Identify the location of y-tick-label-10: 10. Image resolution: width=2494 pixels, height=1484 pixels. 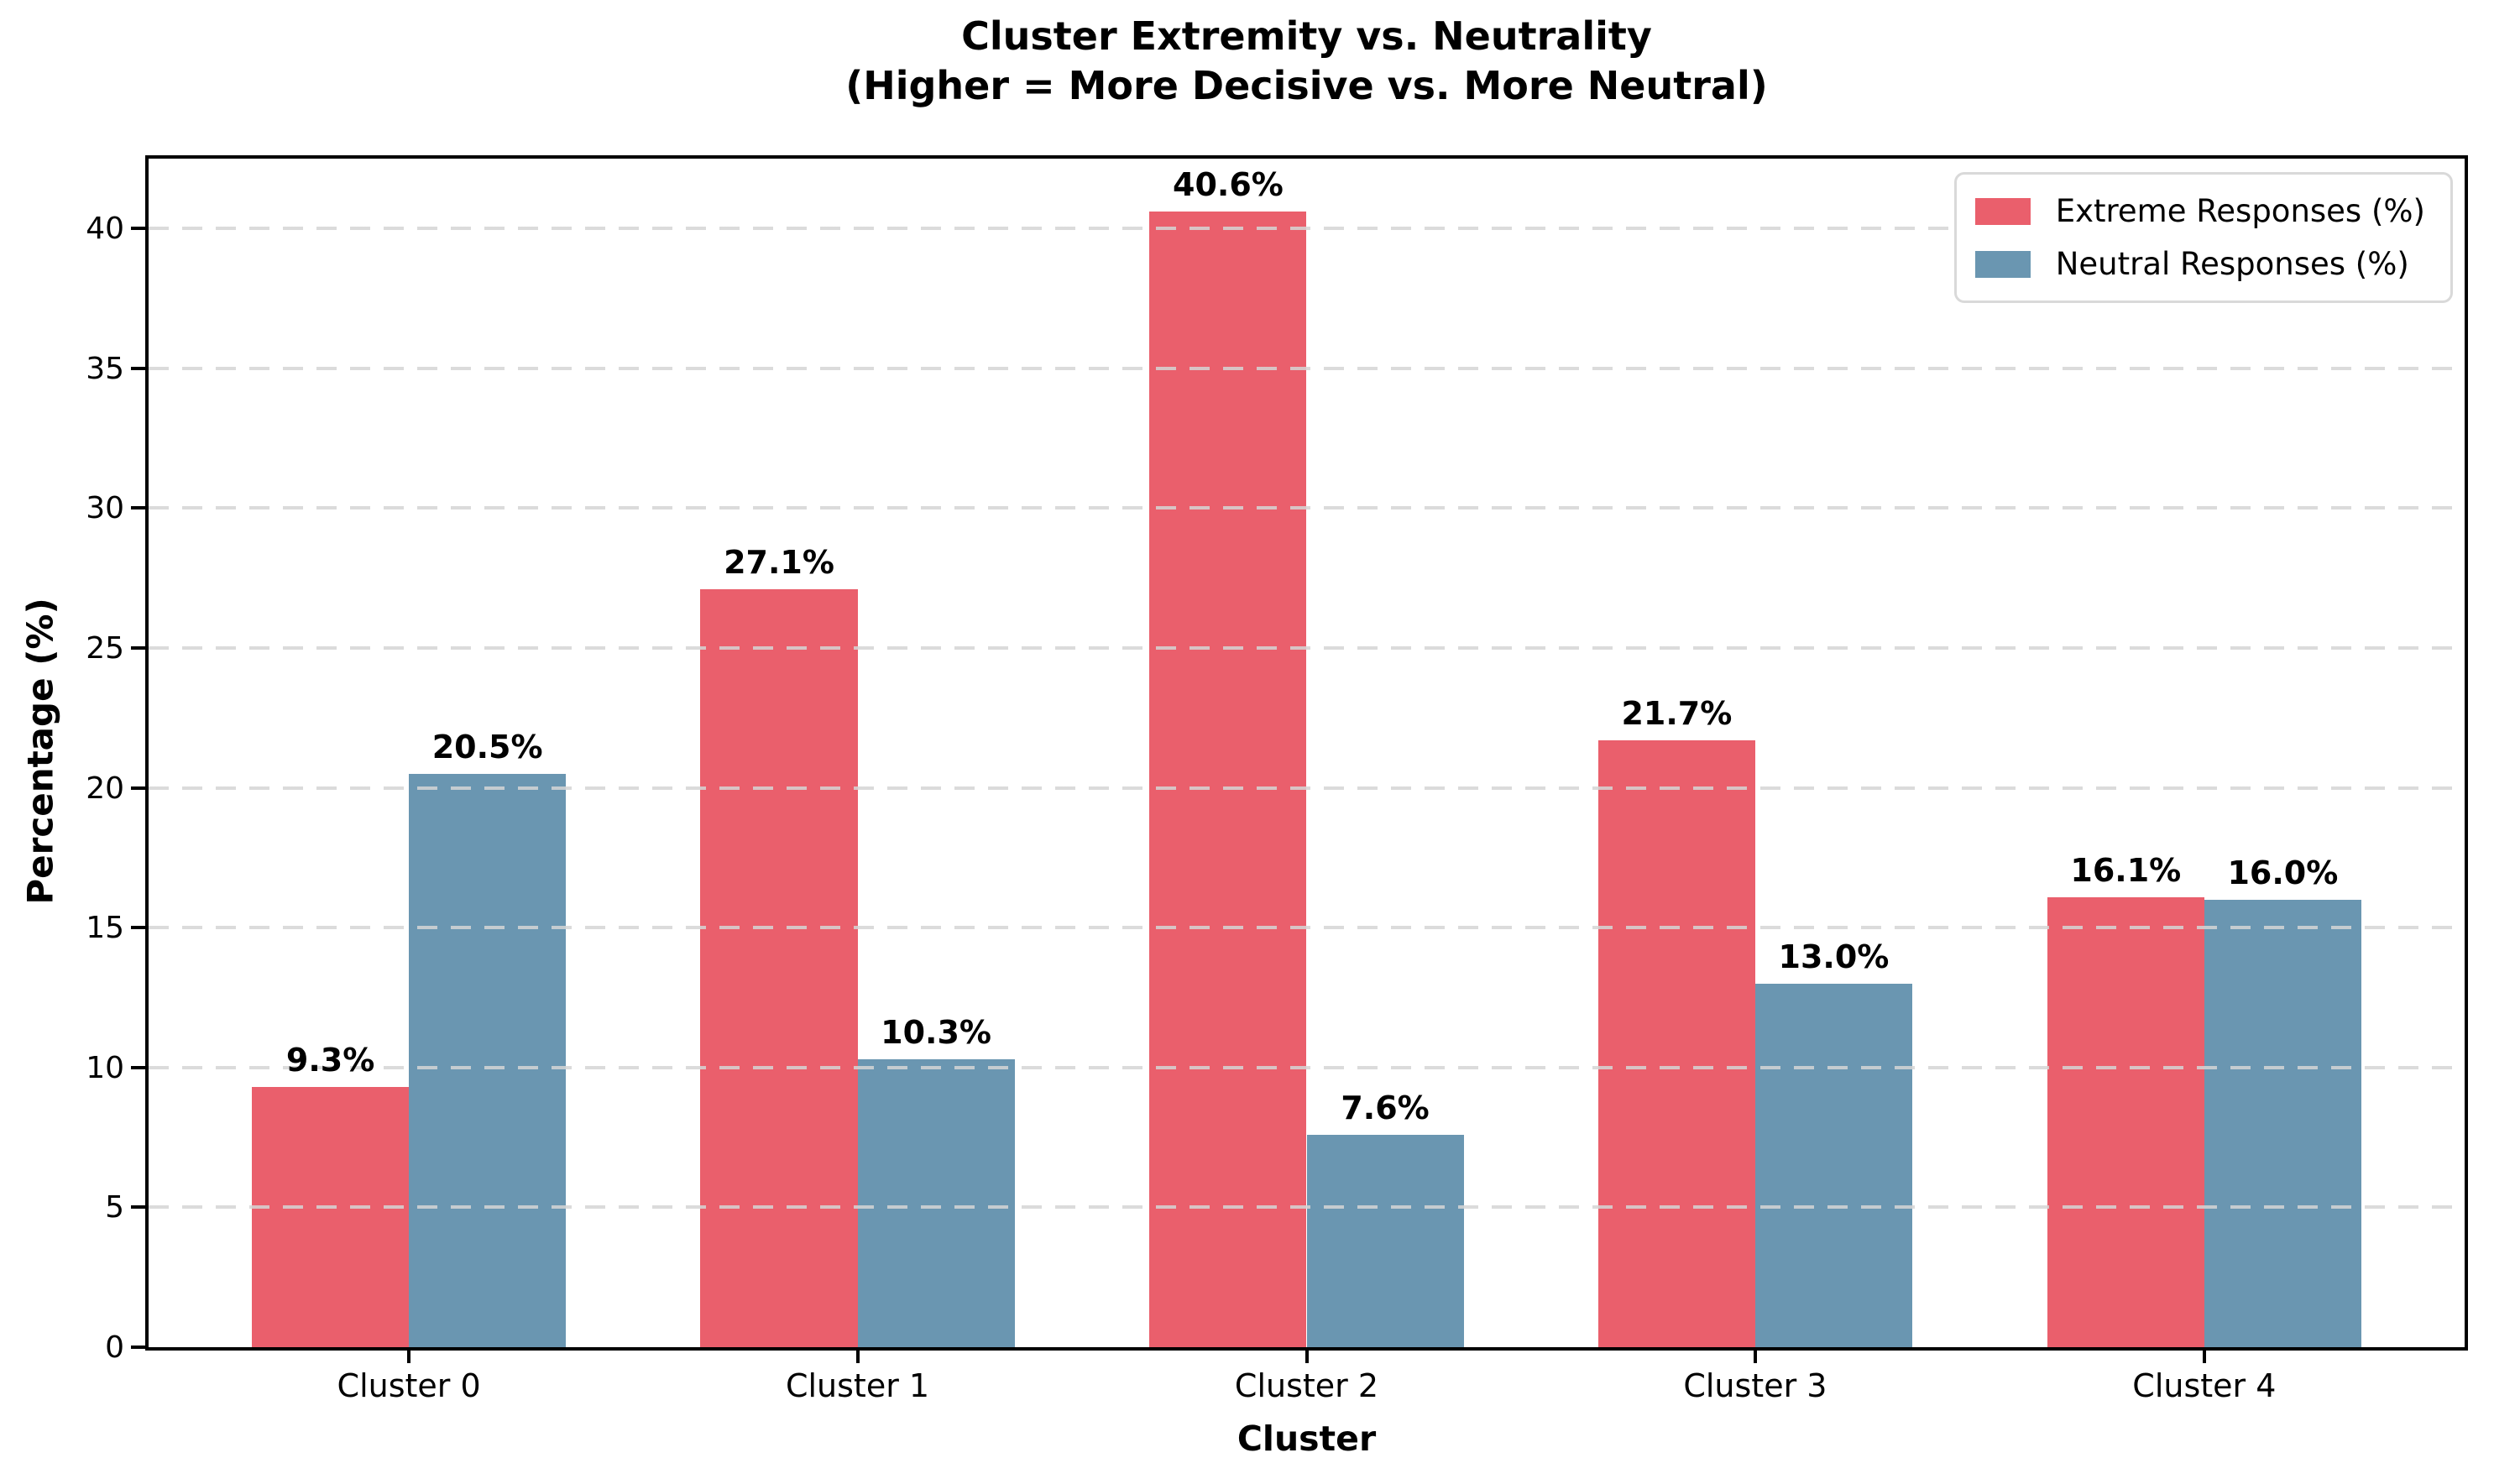
(105, 1067).